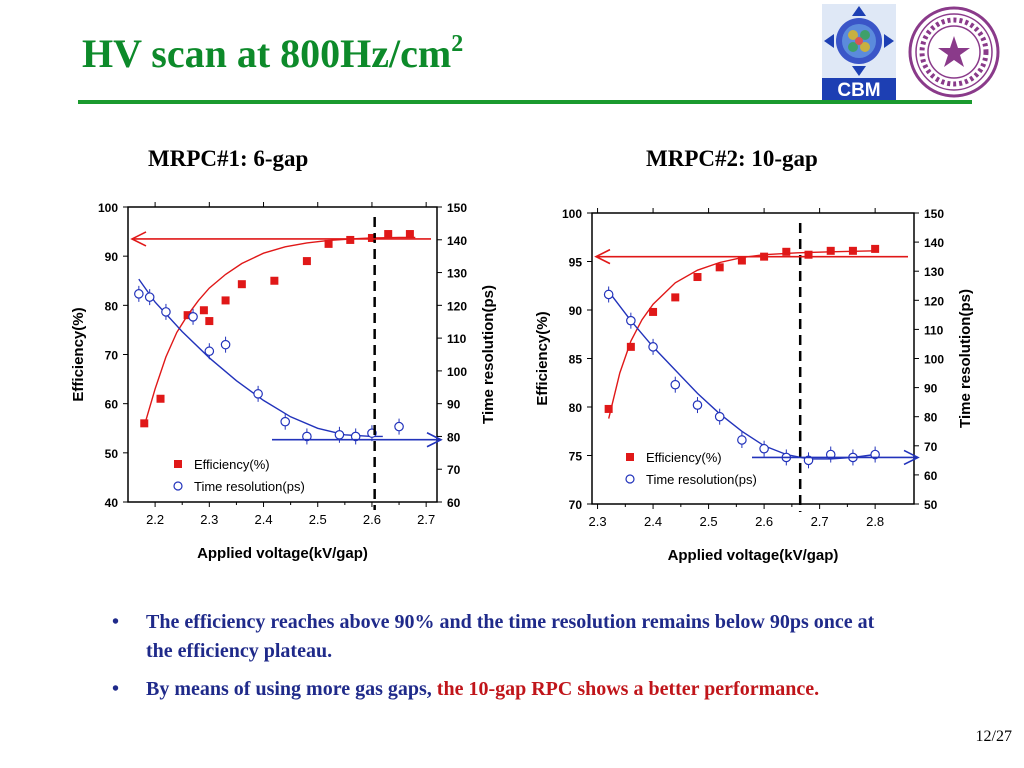  What do you see at coordinates (426, 519) in the screenshot?
I see `x-tick-label: 2.7` at bounding box center [426, 519].